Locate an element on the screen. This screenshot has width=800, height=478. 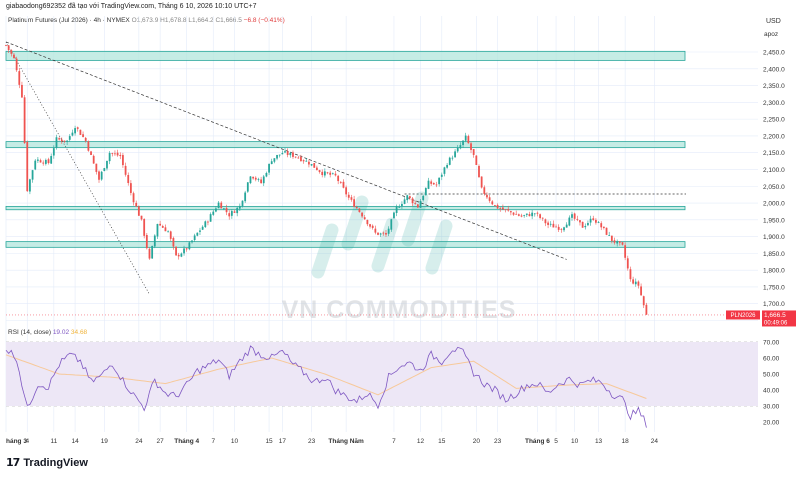
rsi-label: RSI (14, close) is located at coordinates (29, 332).